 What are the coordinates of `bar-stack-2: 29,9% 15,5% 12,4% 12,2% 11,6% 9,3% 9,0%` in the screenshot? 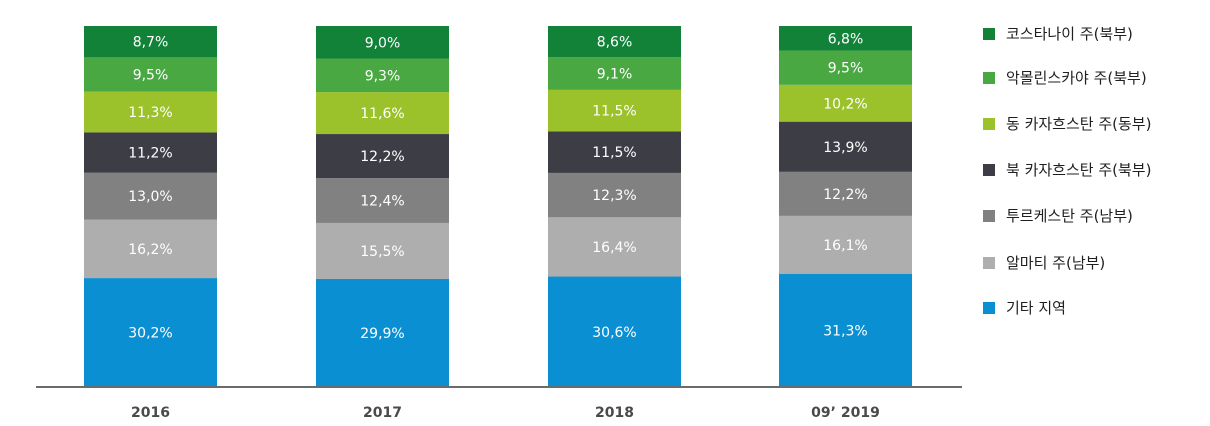 It's located at (382, 206).